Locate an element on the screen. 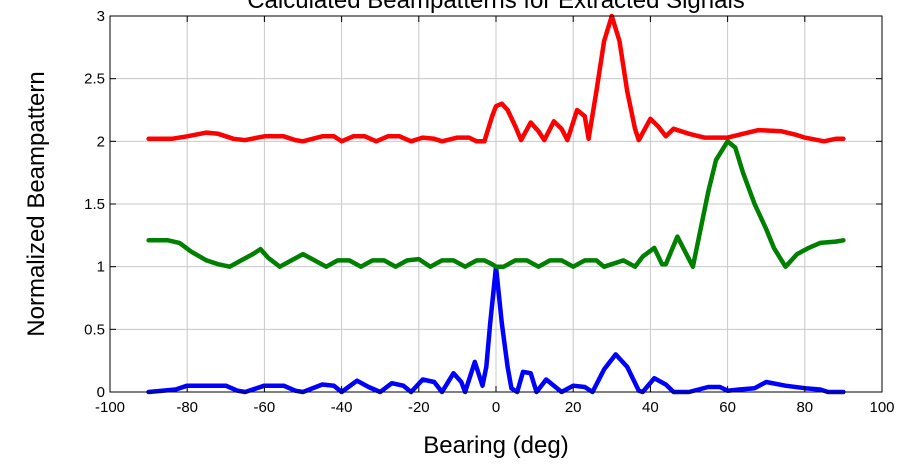  x-axis-title: Bearing (deg) is located at coordinates (495, 445).